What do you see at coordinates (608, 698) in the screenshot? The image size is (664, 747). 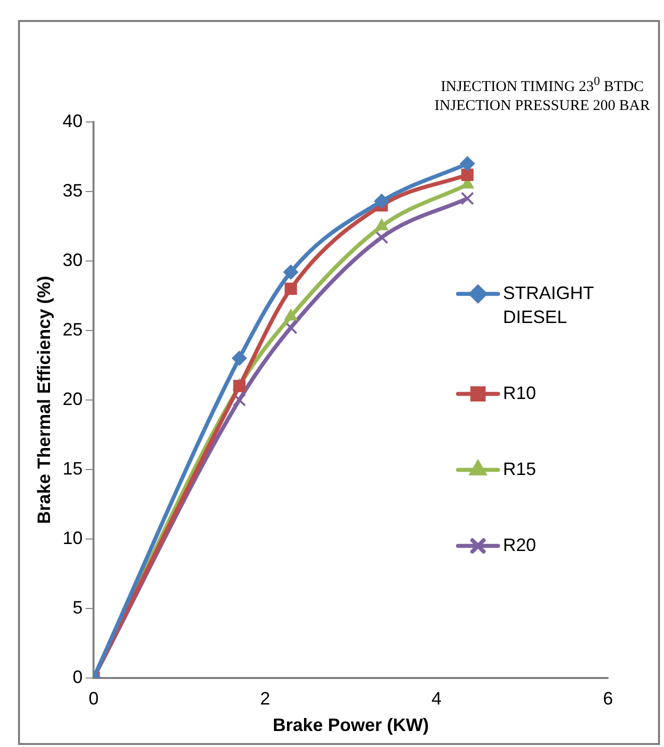 I see `x-tick-label: 6` at bounding box center [608, 698].